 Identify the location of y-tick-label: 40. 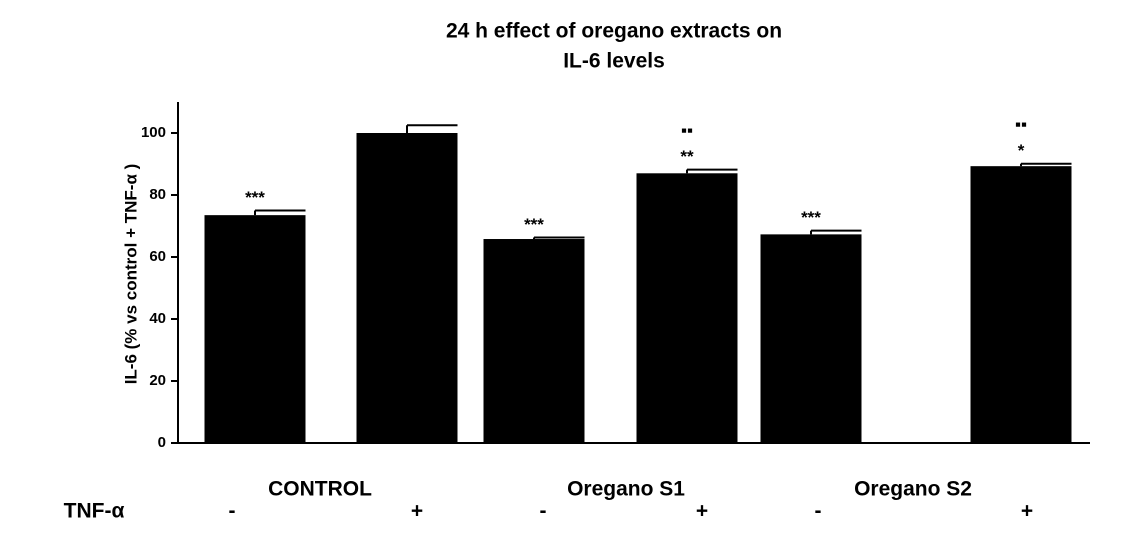
(157, 318).